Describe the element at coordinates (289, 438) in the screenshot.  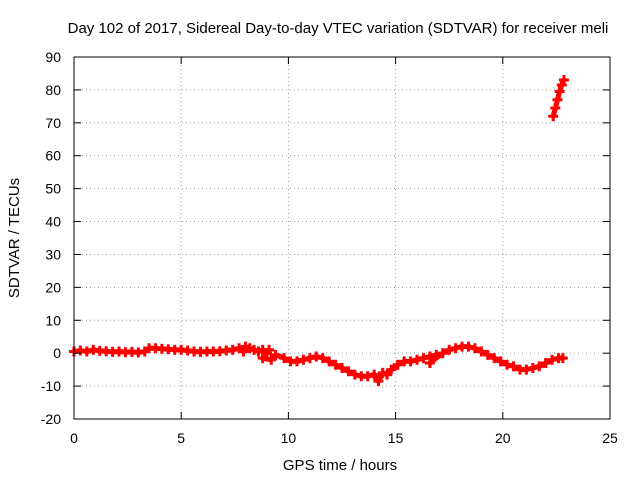
I see `x-tick-label: 10` at that location.